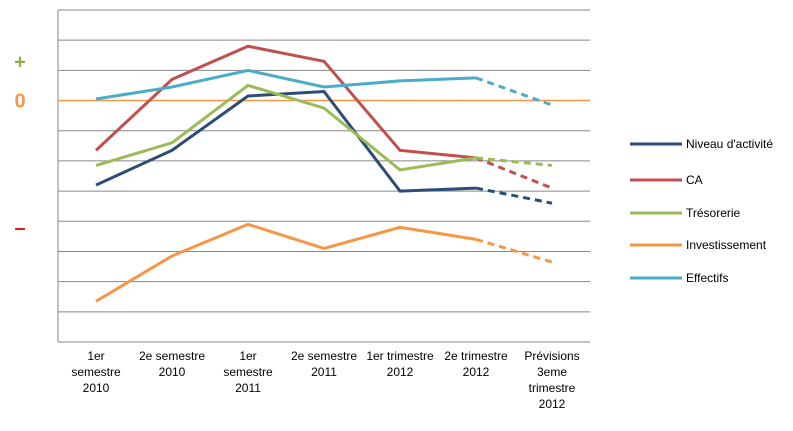 The image size is (793, 431). I want to click on x-tick-line: 1er trimestre, so click(400, 356).